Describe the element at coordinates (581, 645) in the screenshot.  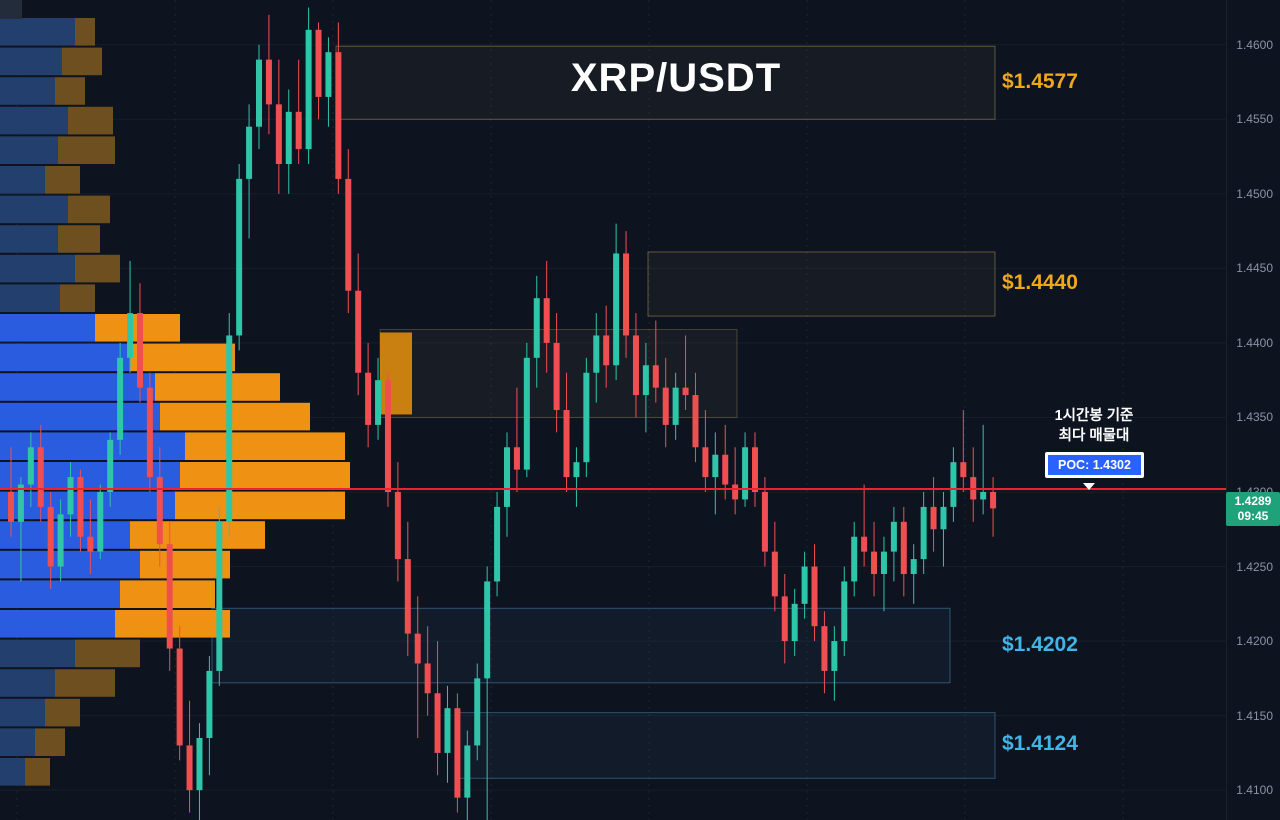
I see `zone-box-s1` at that location.